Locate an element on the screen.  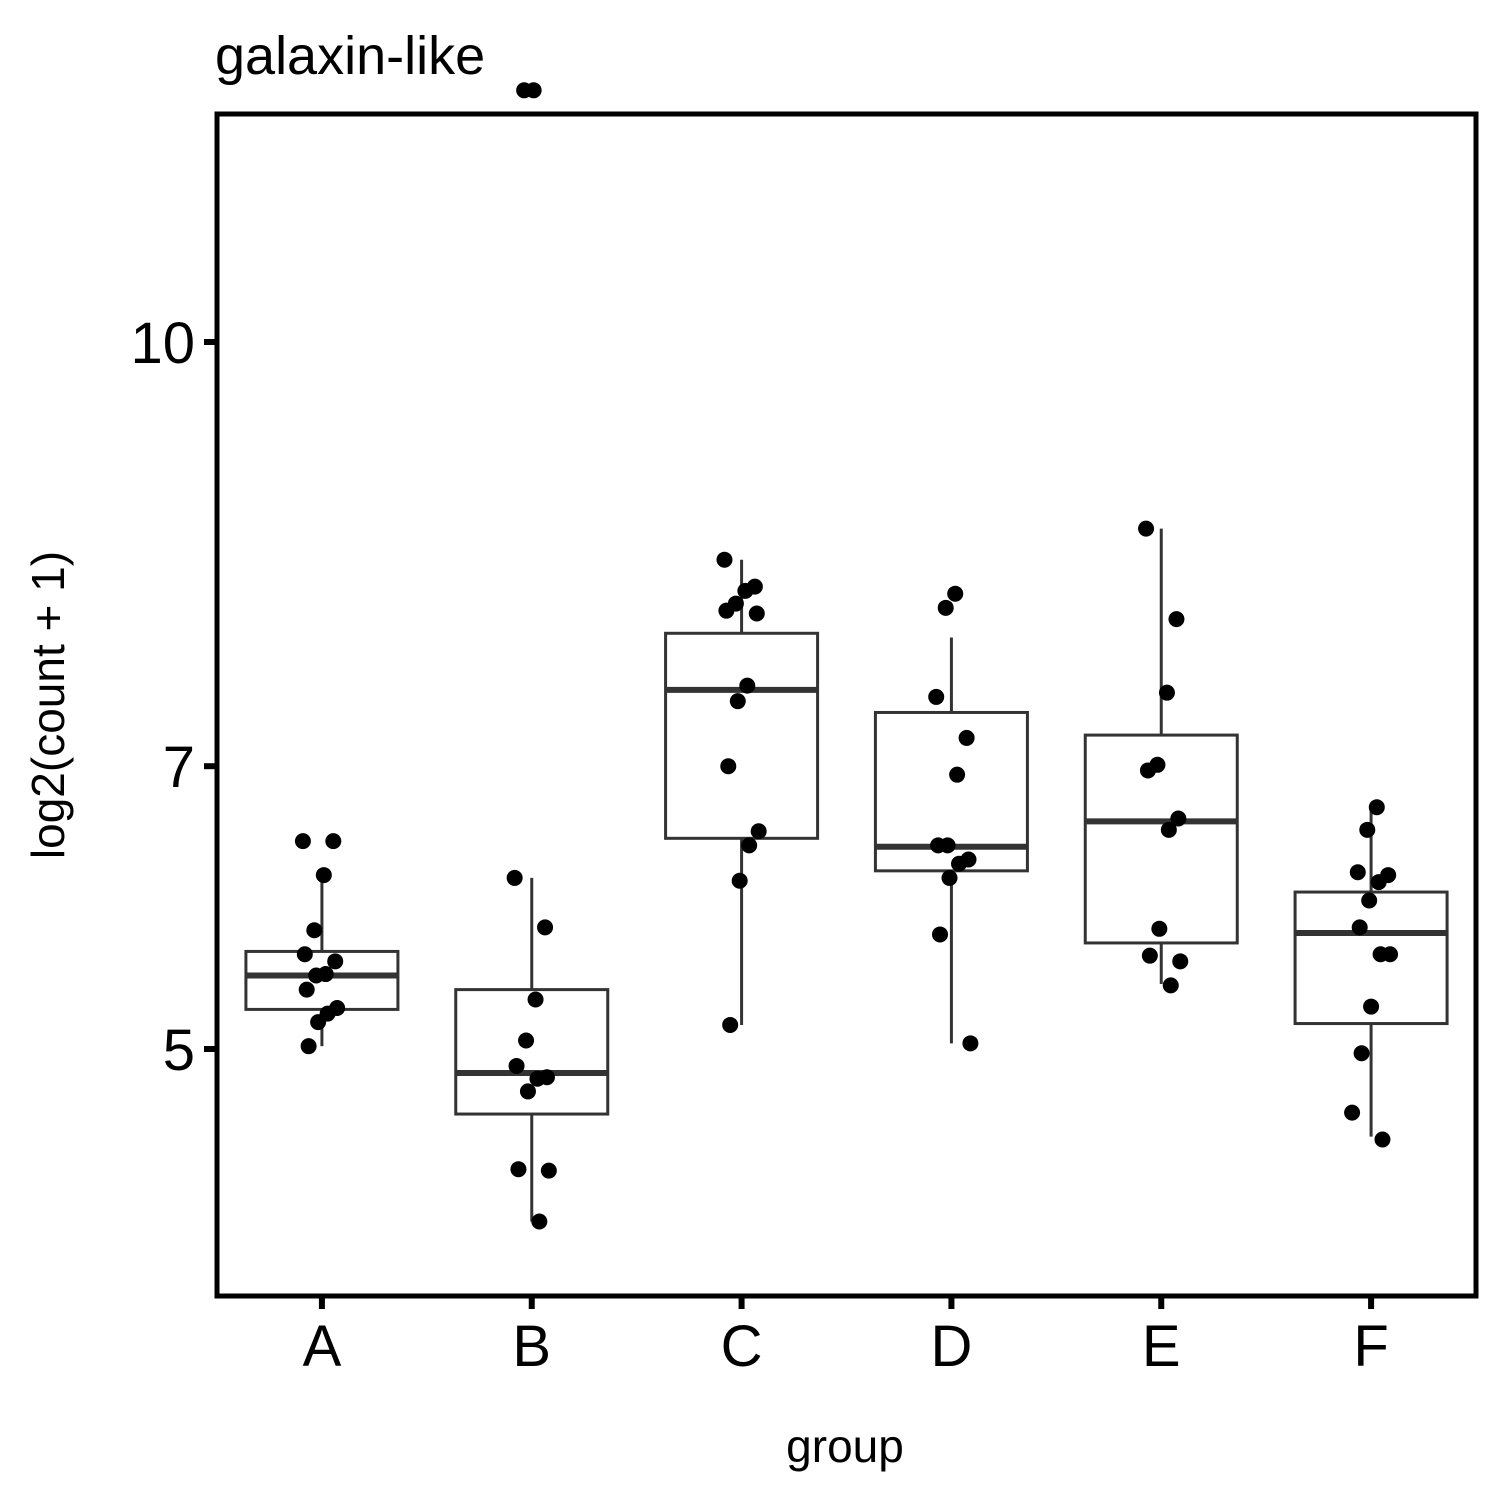
chart-title: galaxin-like is located at coordinates (350, 56).